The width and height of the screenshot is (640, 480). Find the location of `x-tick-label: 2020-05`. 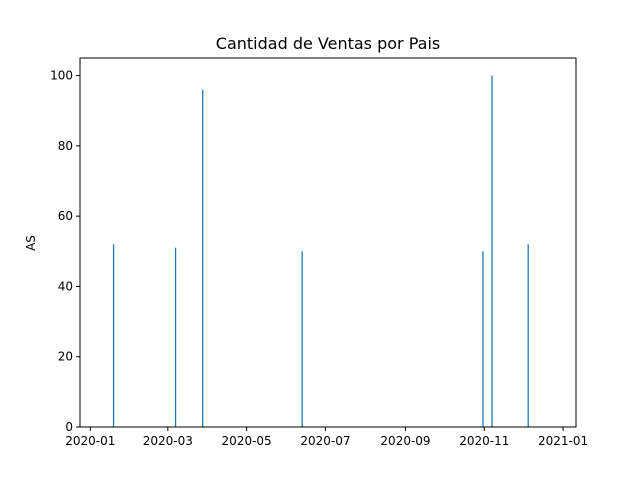

x-tick-label: 2020-05 is located at coordinates (247, 441).